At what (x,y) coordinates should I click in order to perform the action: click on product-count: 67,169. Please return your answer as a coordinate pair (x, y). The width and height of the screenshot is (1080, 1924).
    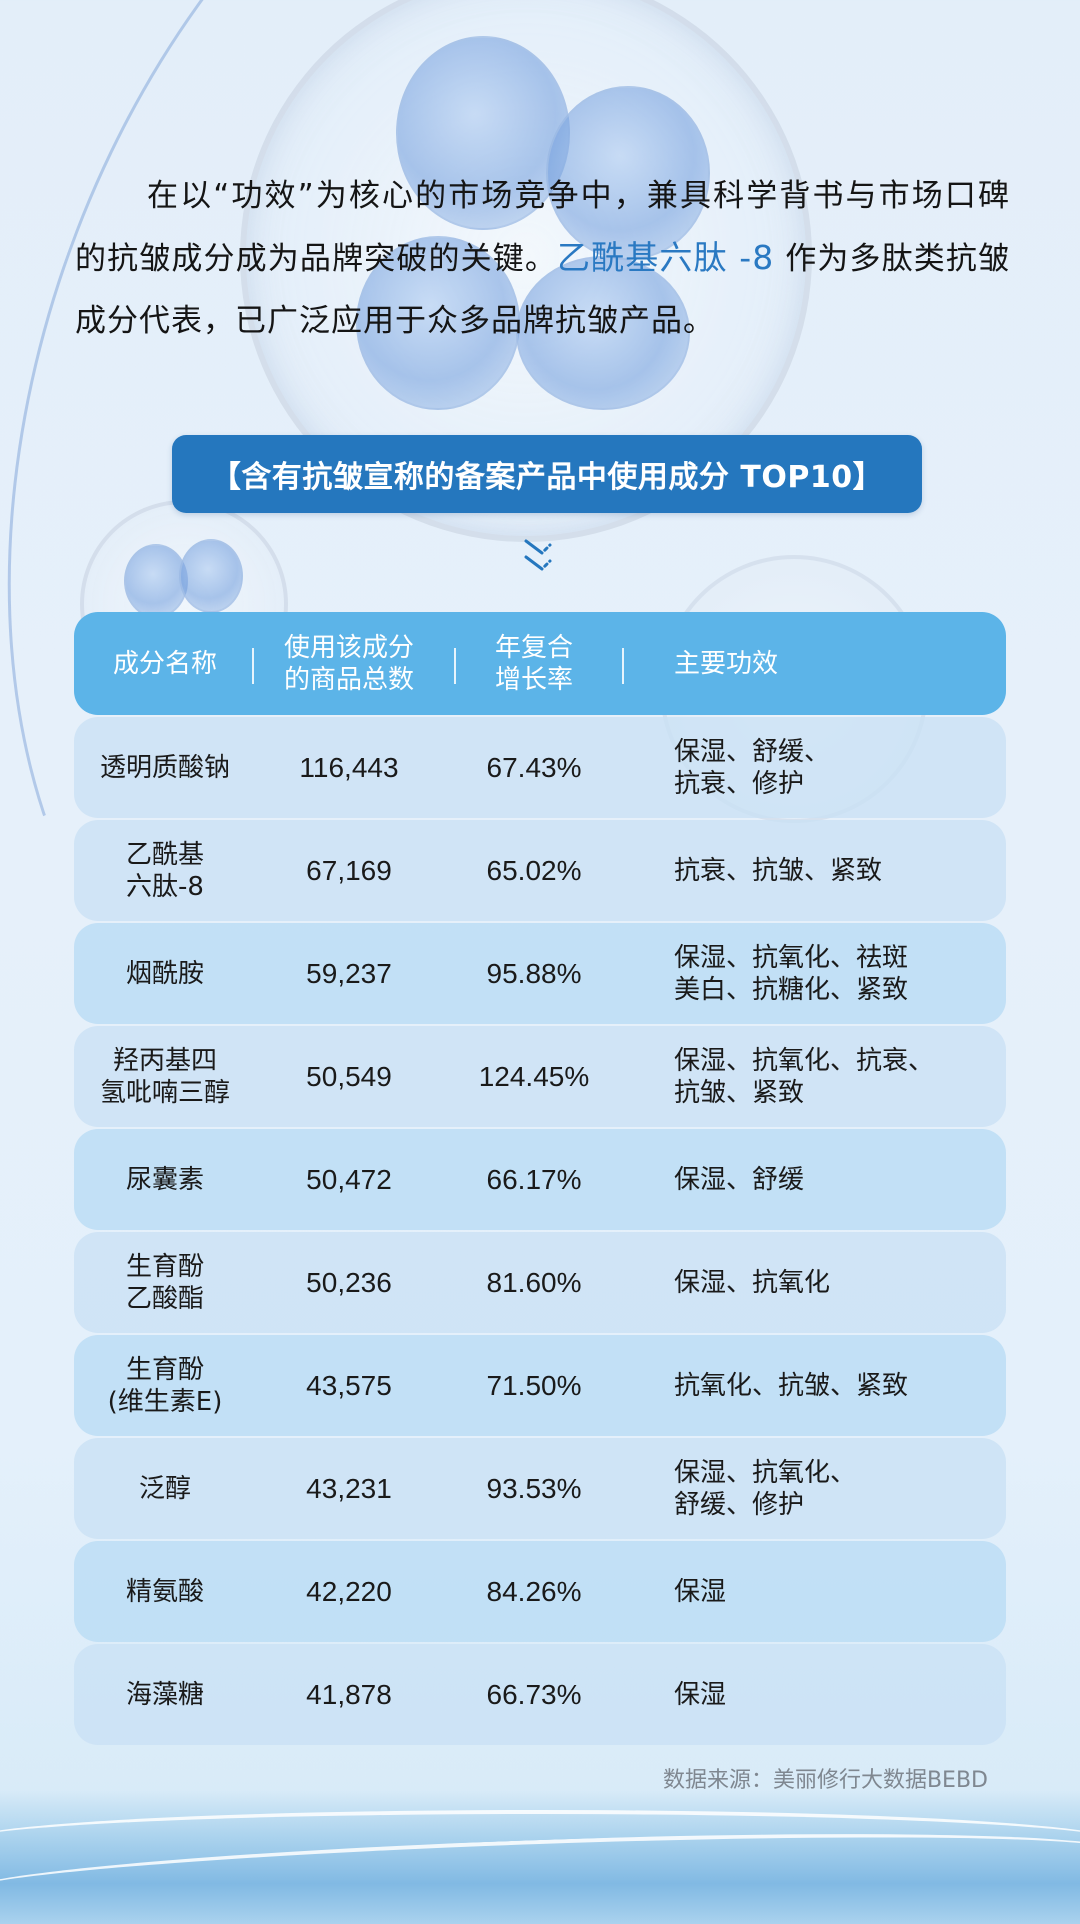
    Looking at the image, I should click on (349, 870).